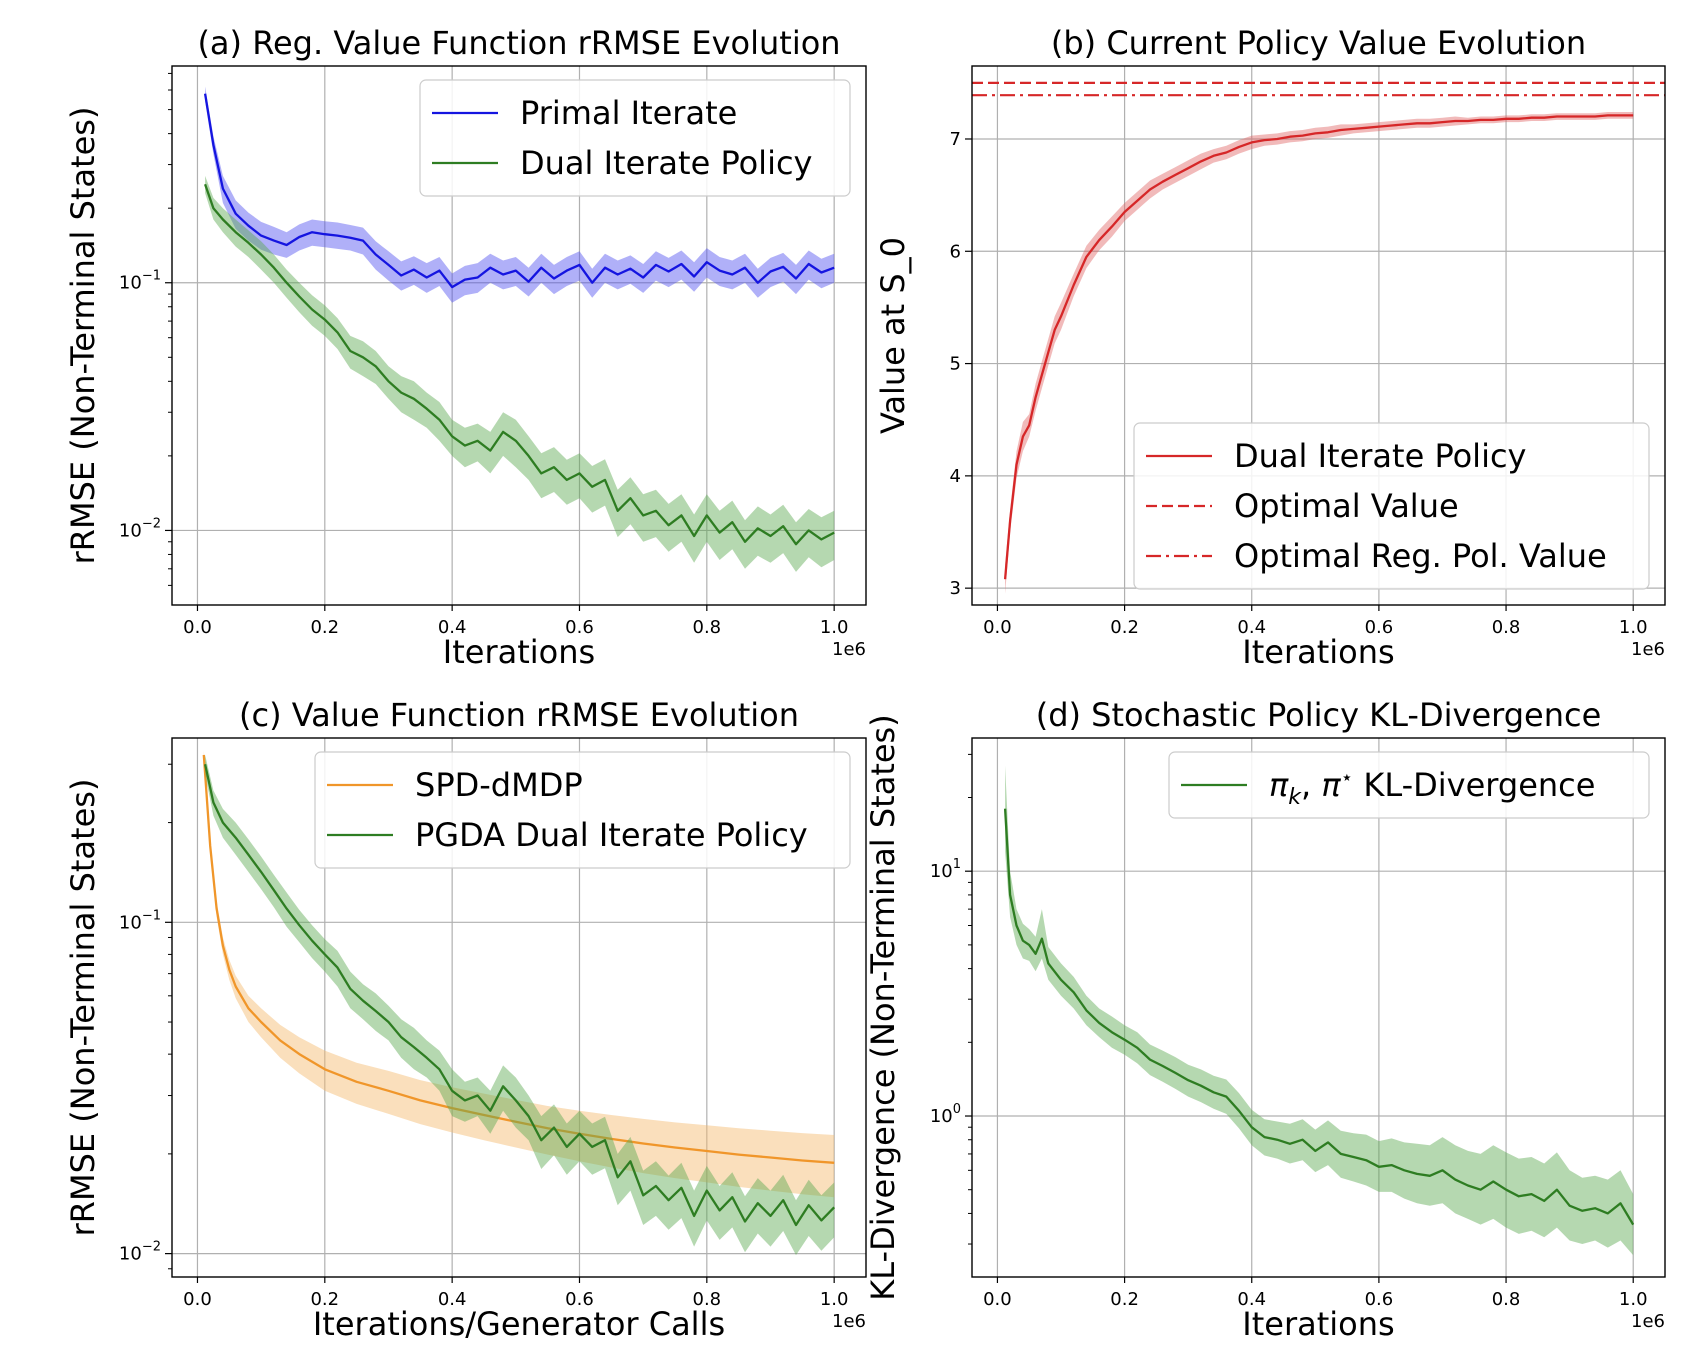 The width and height of the screenshot is (1684, 1361). What do you see at coordinates (518, 43) in the screenshot?
I see `chart-title: (a) Reg. Value Function rRMSE Evolution` at bounding box center [518, 43].